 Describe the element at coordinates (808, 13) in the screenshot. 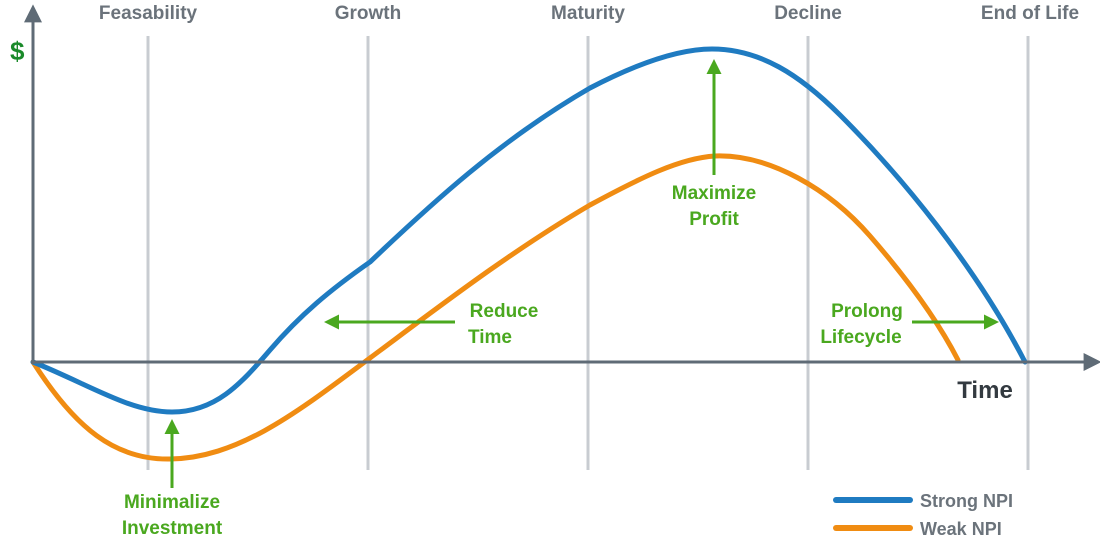

I see `phase-label-decline: Decline` at that location.